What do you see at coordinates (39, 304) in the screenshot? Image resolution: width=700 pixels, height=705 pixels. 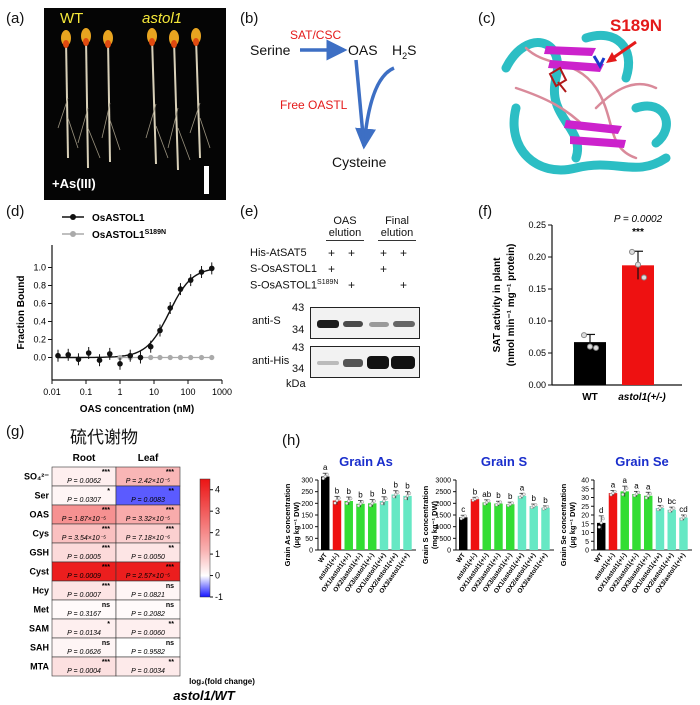 I see `y-tick-label: 0.6` at bounding box center [39, 304].